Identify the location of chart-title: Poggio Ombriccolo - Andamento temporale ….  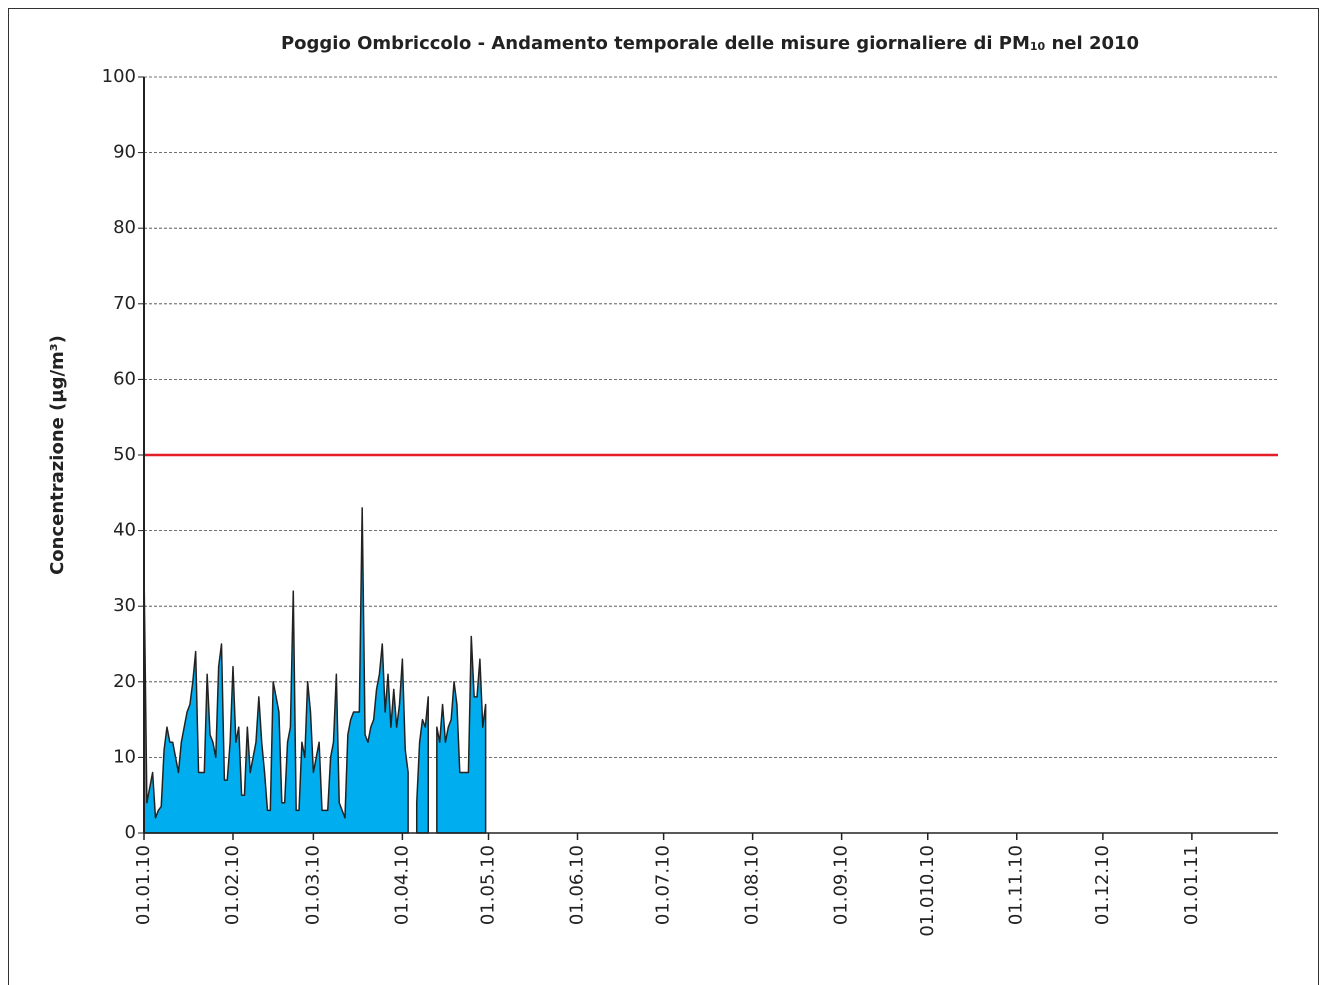
(710, 43).